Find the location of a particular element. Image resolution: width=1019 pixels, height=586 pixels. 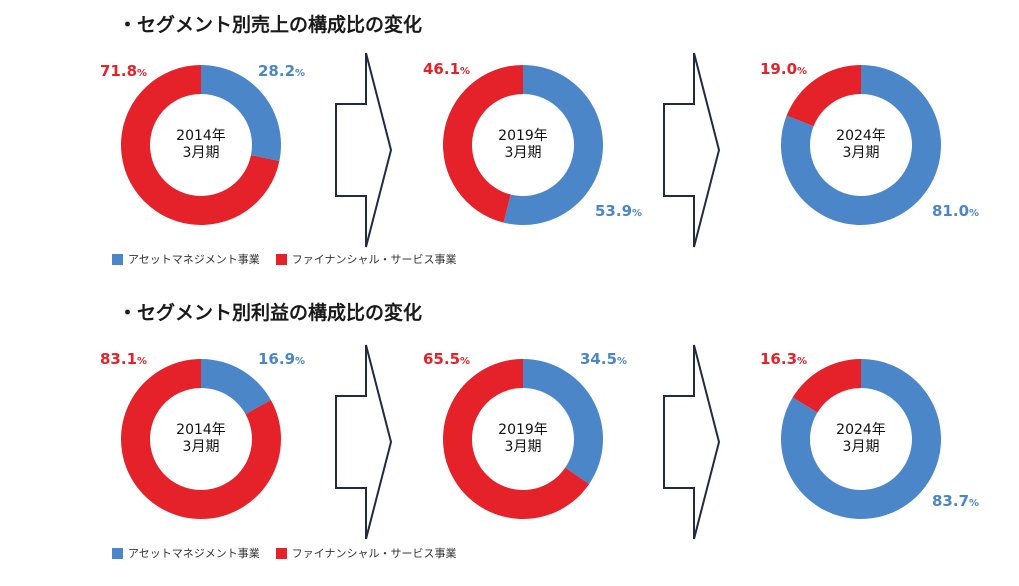

finance-pct-profit-2014: 83.1% is located at coordinates (124, 359).